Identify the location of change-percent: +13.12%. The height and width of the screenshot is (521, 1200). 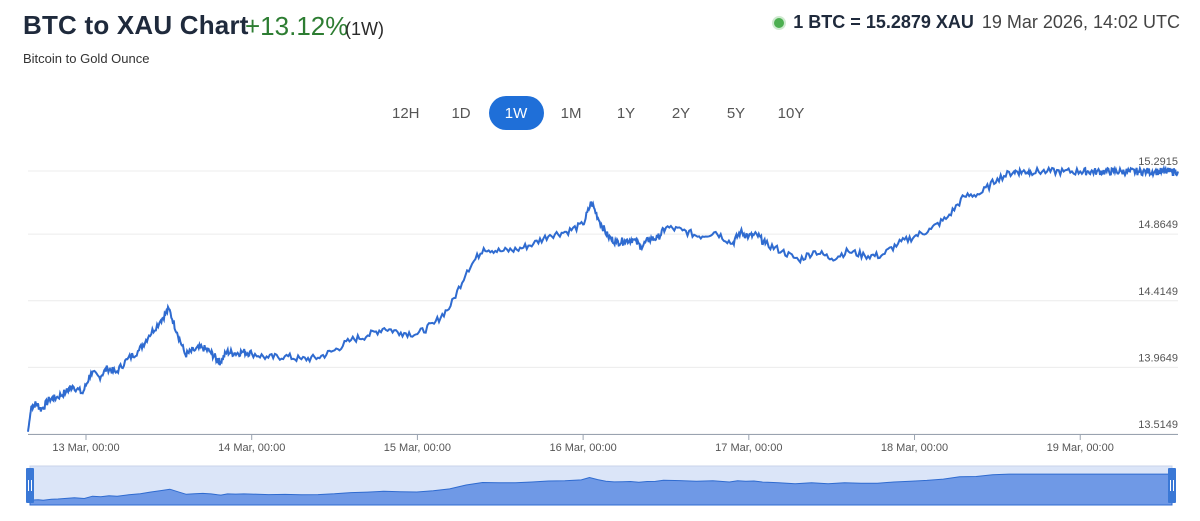
(297, 26).